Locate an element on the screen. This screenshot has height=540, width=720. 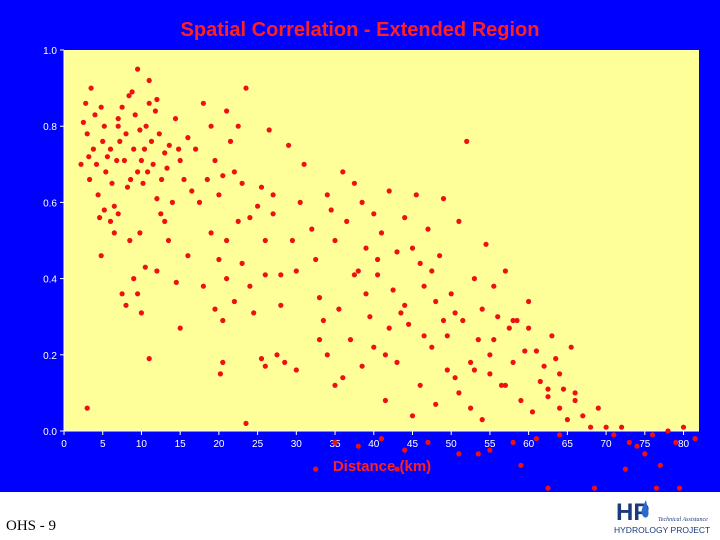
y-tick-label: 0.8 is located at coordinates (50, 127).